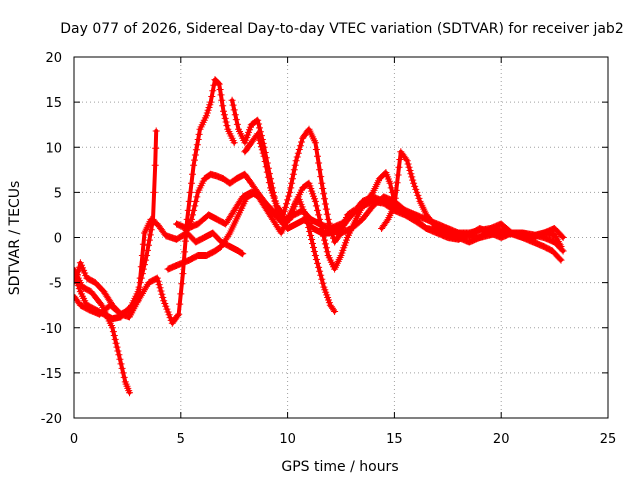  Describe the element at coordinates (58, 239) in the screenshot. I see `y-tick-label: 0` at that location.